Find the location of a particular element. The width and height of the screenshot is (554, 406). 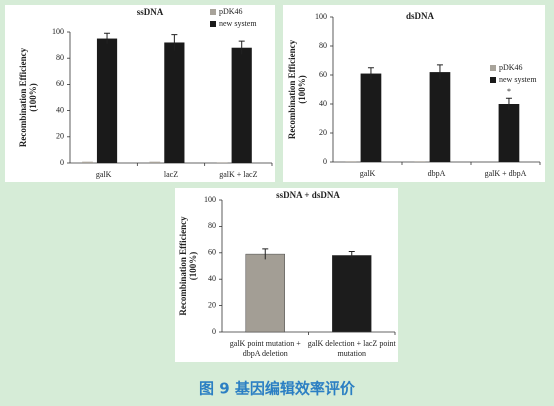

chart-title: ssDNA + dsDNA is located at coordinates (308, 195).